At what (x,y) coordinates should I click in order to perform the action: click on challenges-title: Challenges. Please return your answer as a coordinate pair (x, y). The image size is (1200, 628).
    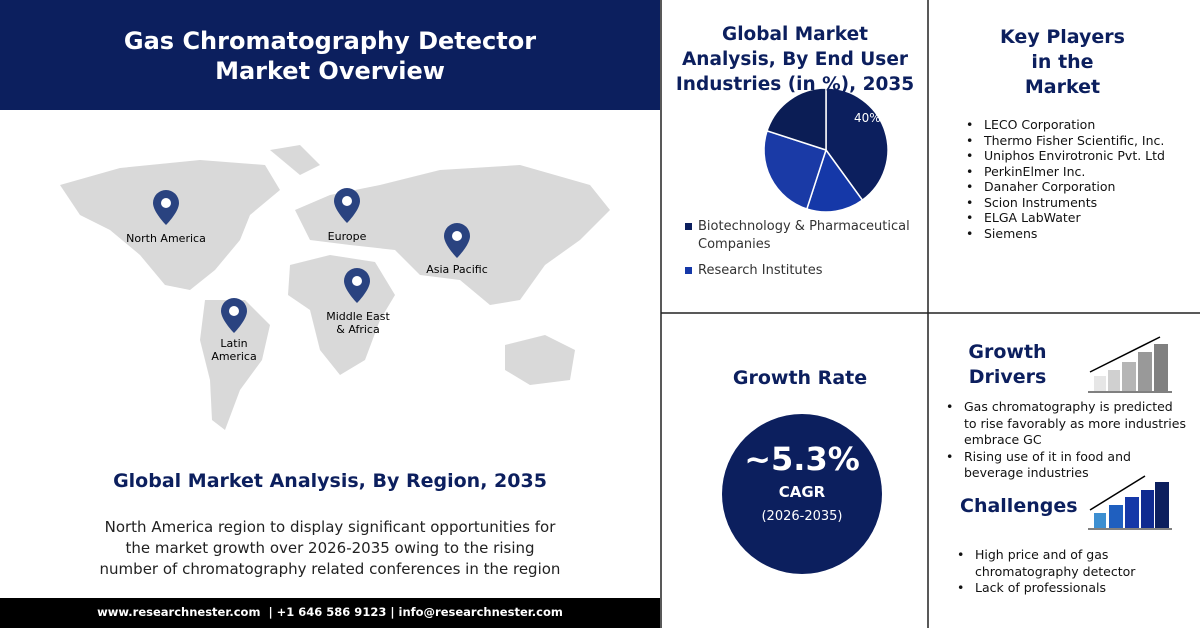
    Looking at the image, I should click on (1019, 506).